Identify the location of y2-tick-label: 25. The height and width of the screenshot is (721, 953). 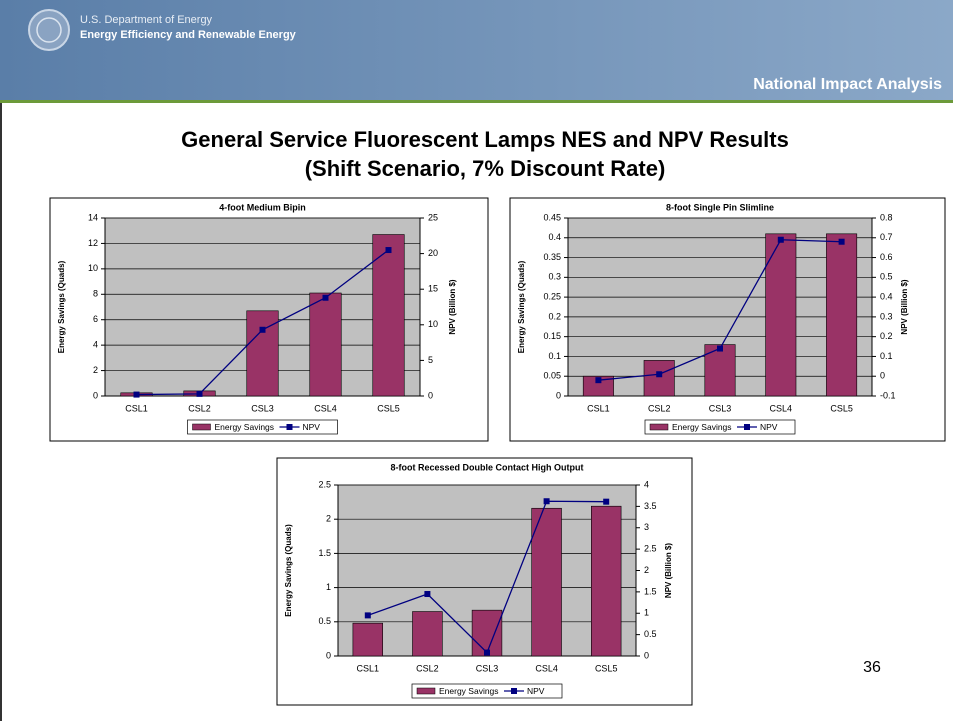
(433, 217).